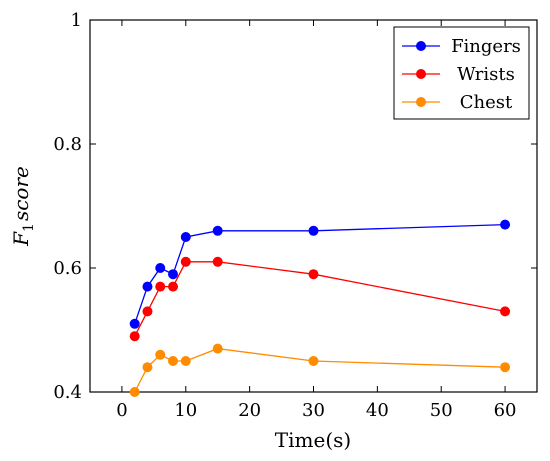  What do you see at coordinates (21, 239) in the screenshot?
I see `y-axis-label-main: F` at bounding box center [21, 239].